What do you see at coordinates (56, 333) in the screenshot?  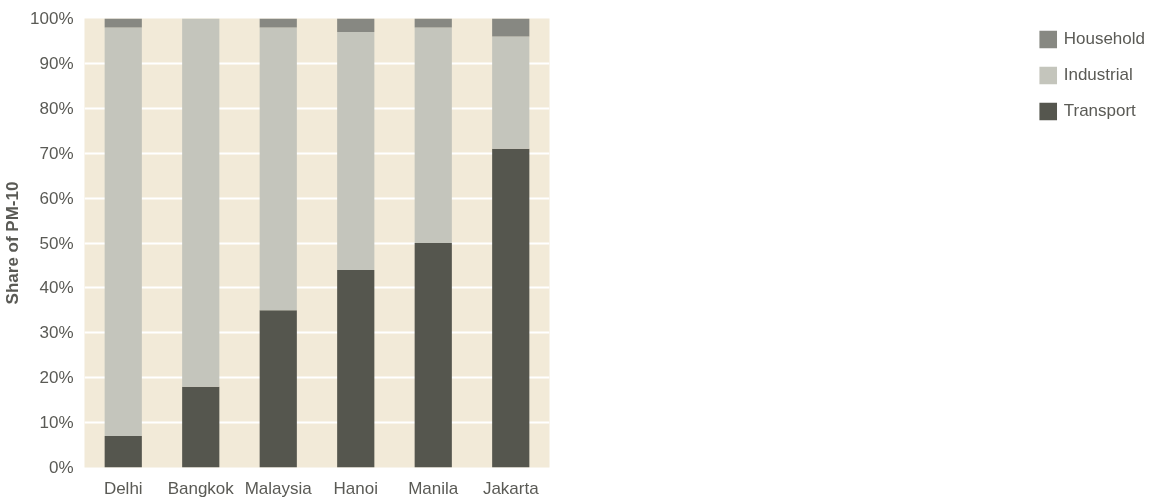 I see `y-tick-label: 30%` at bounding box center [56, 333].